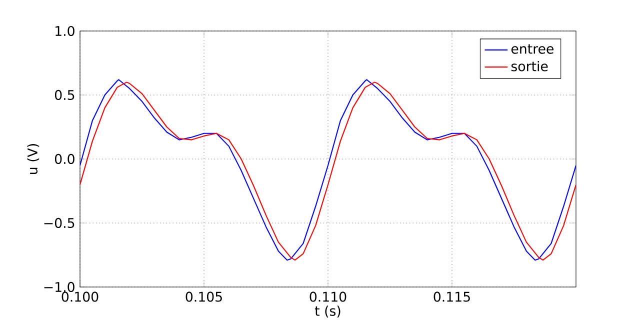 The width and height of the screenshot is (640, 322). I want to click on y-tick-label: −0.5, so click(59, 223).